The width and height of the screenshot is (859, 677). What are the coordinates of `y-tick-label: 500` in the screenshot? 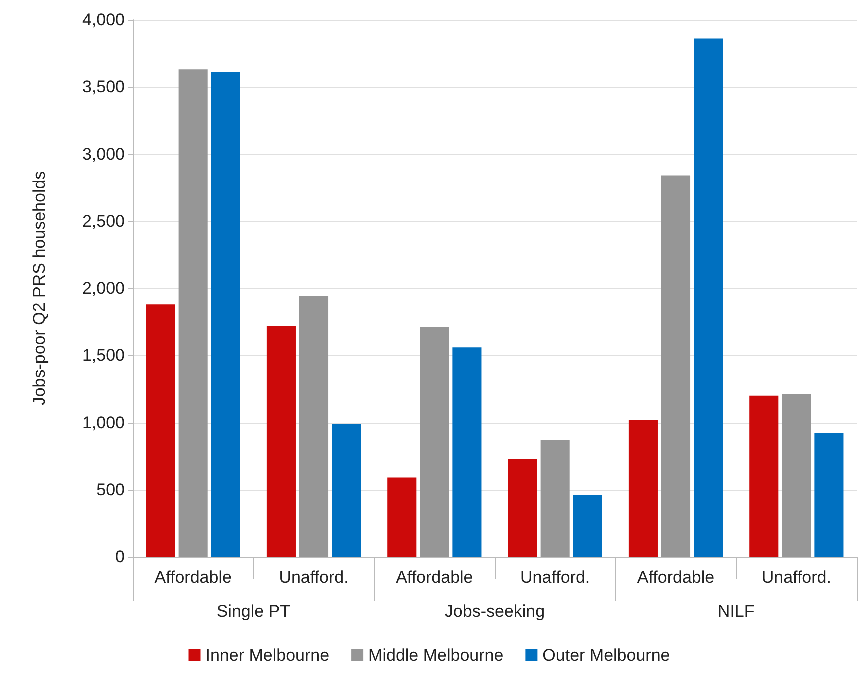 It's located at (110, 490).